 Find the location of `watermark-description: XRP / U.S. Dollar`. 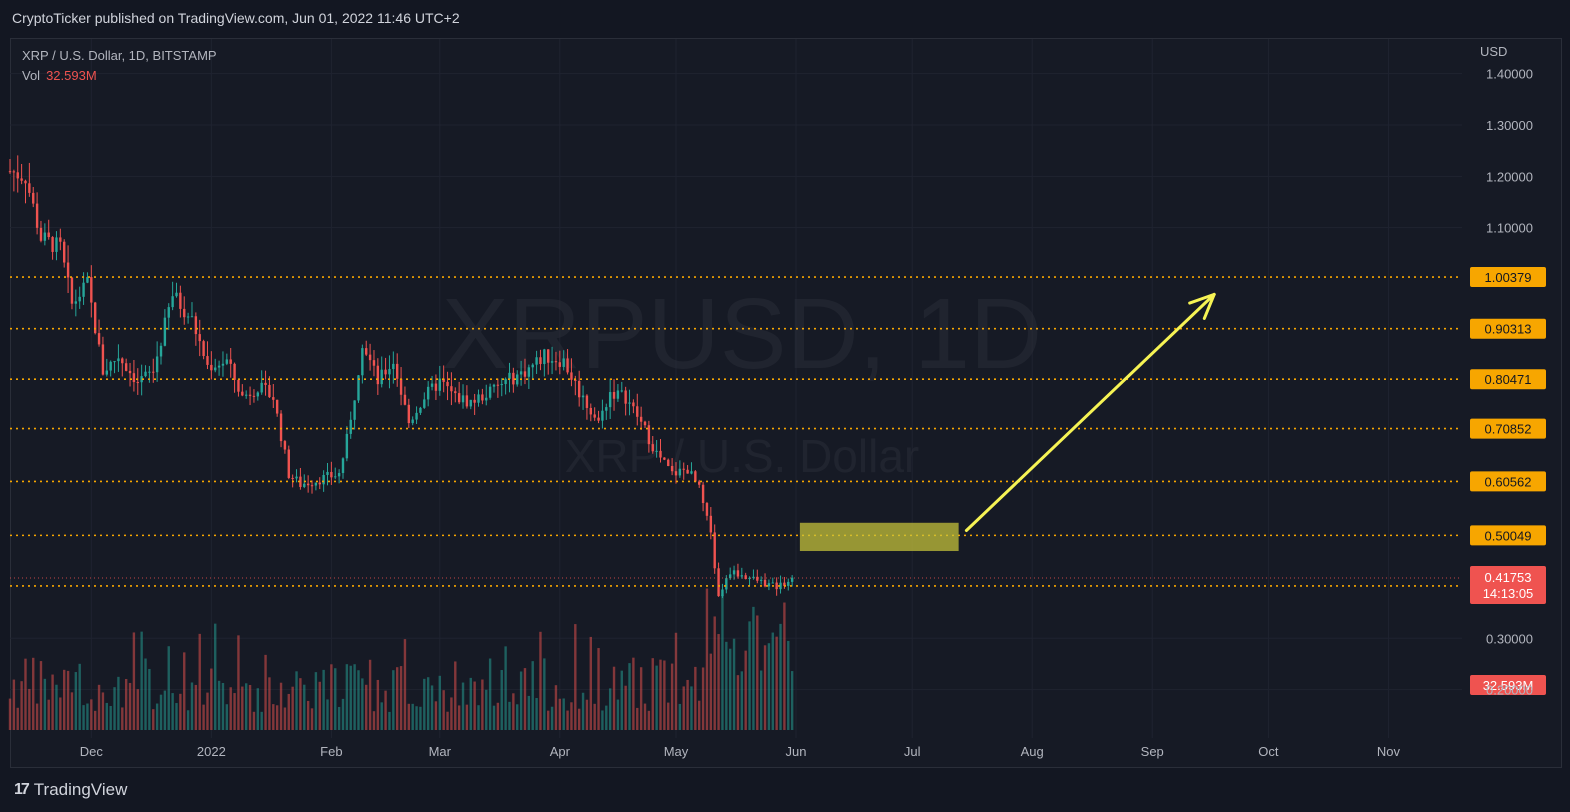

watermark-description: XRP / U.S. Dollar is located at coordinates (742, 456).